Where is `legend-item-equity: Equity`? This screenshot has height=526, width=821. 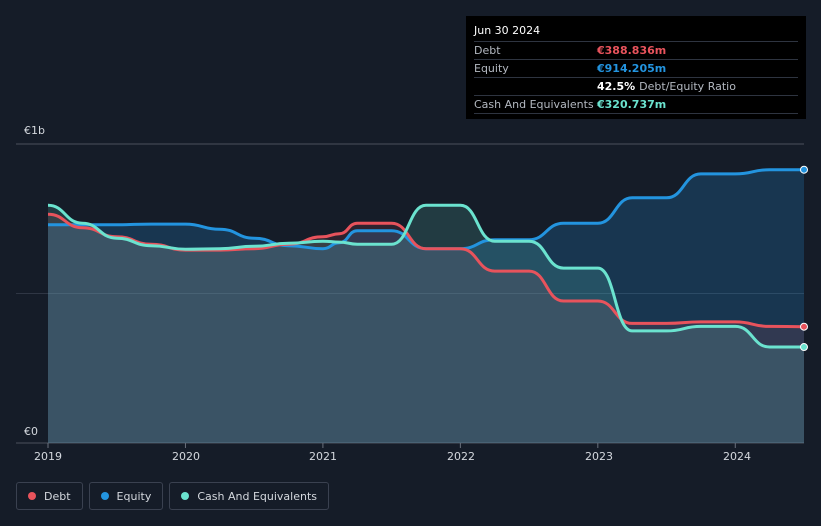
legend-item-equity: Equity is located at coordinates (126, 496).